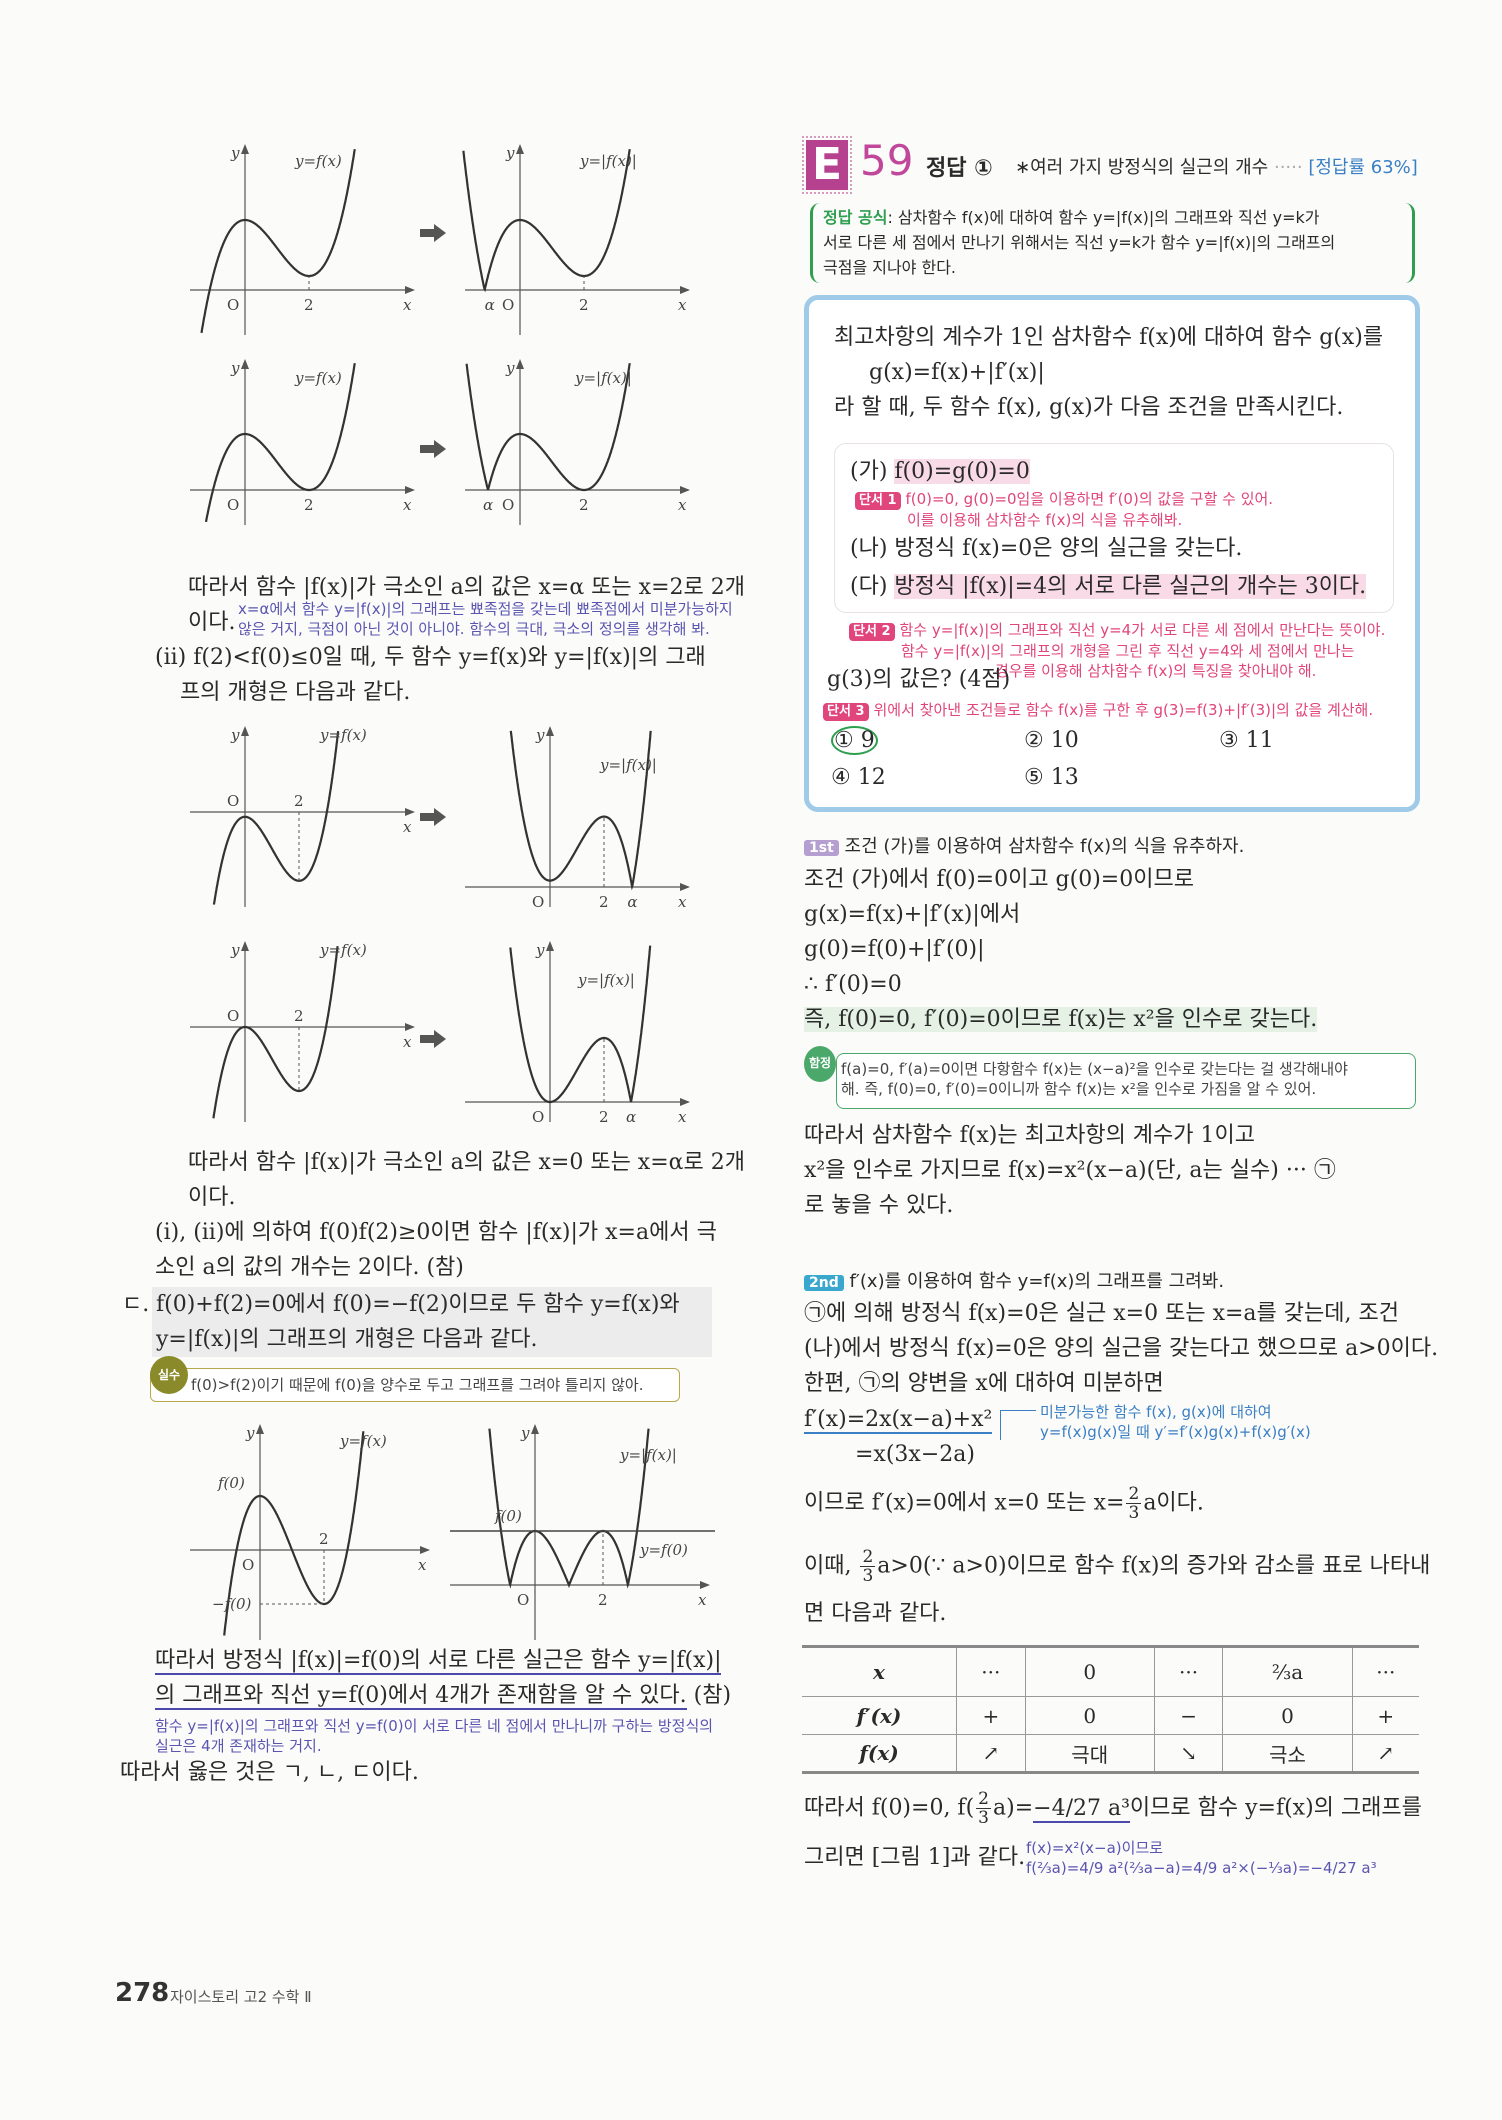  What do you see at coordinates (887, 160) in the screenshot?
I see `problem-number: 59` at bounding box center [887, 160].